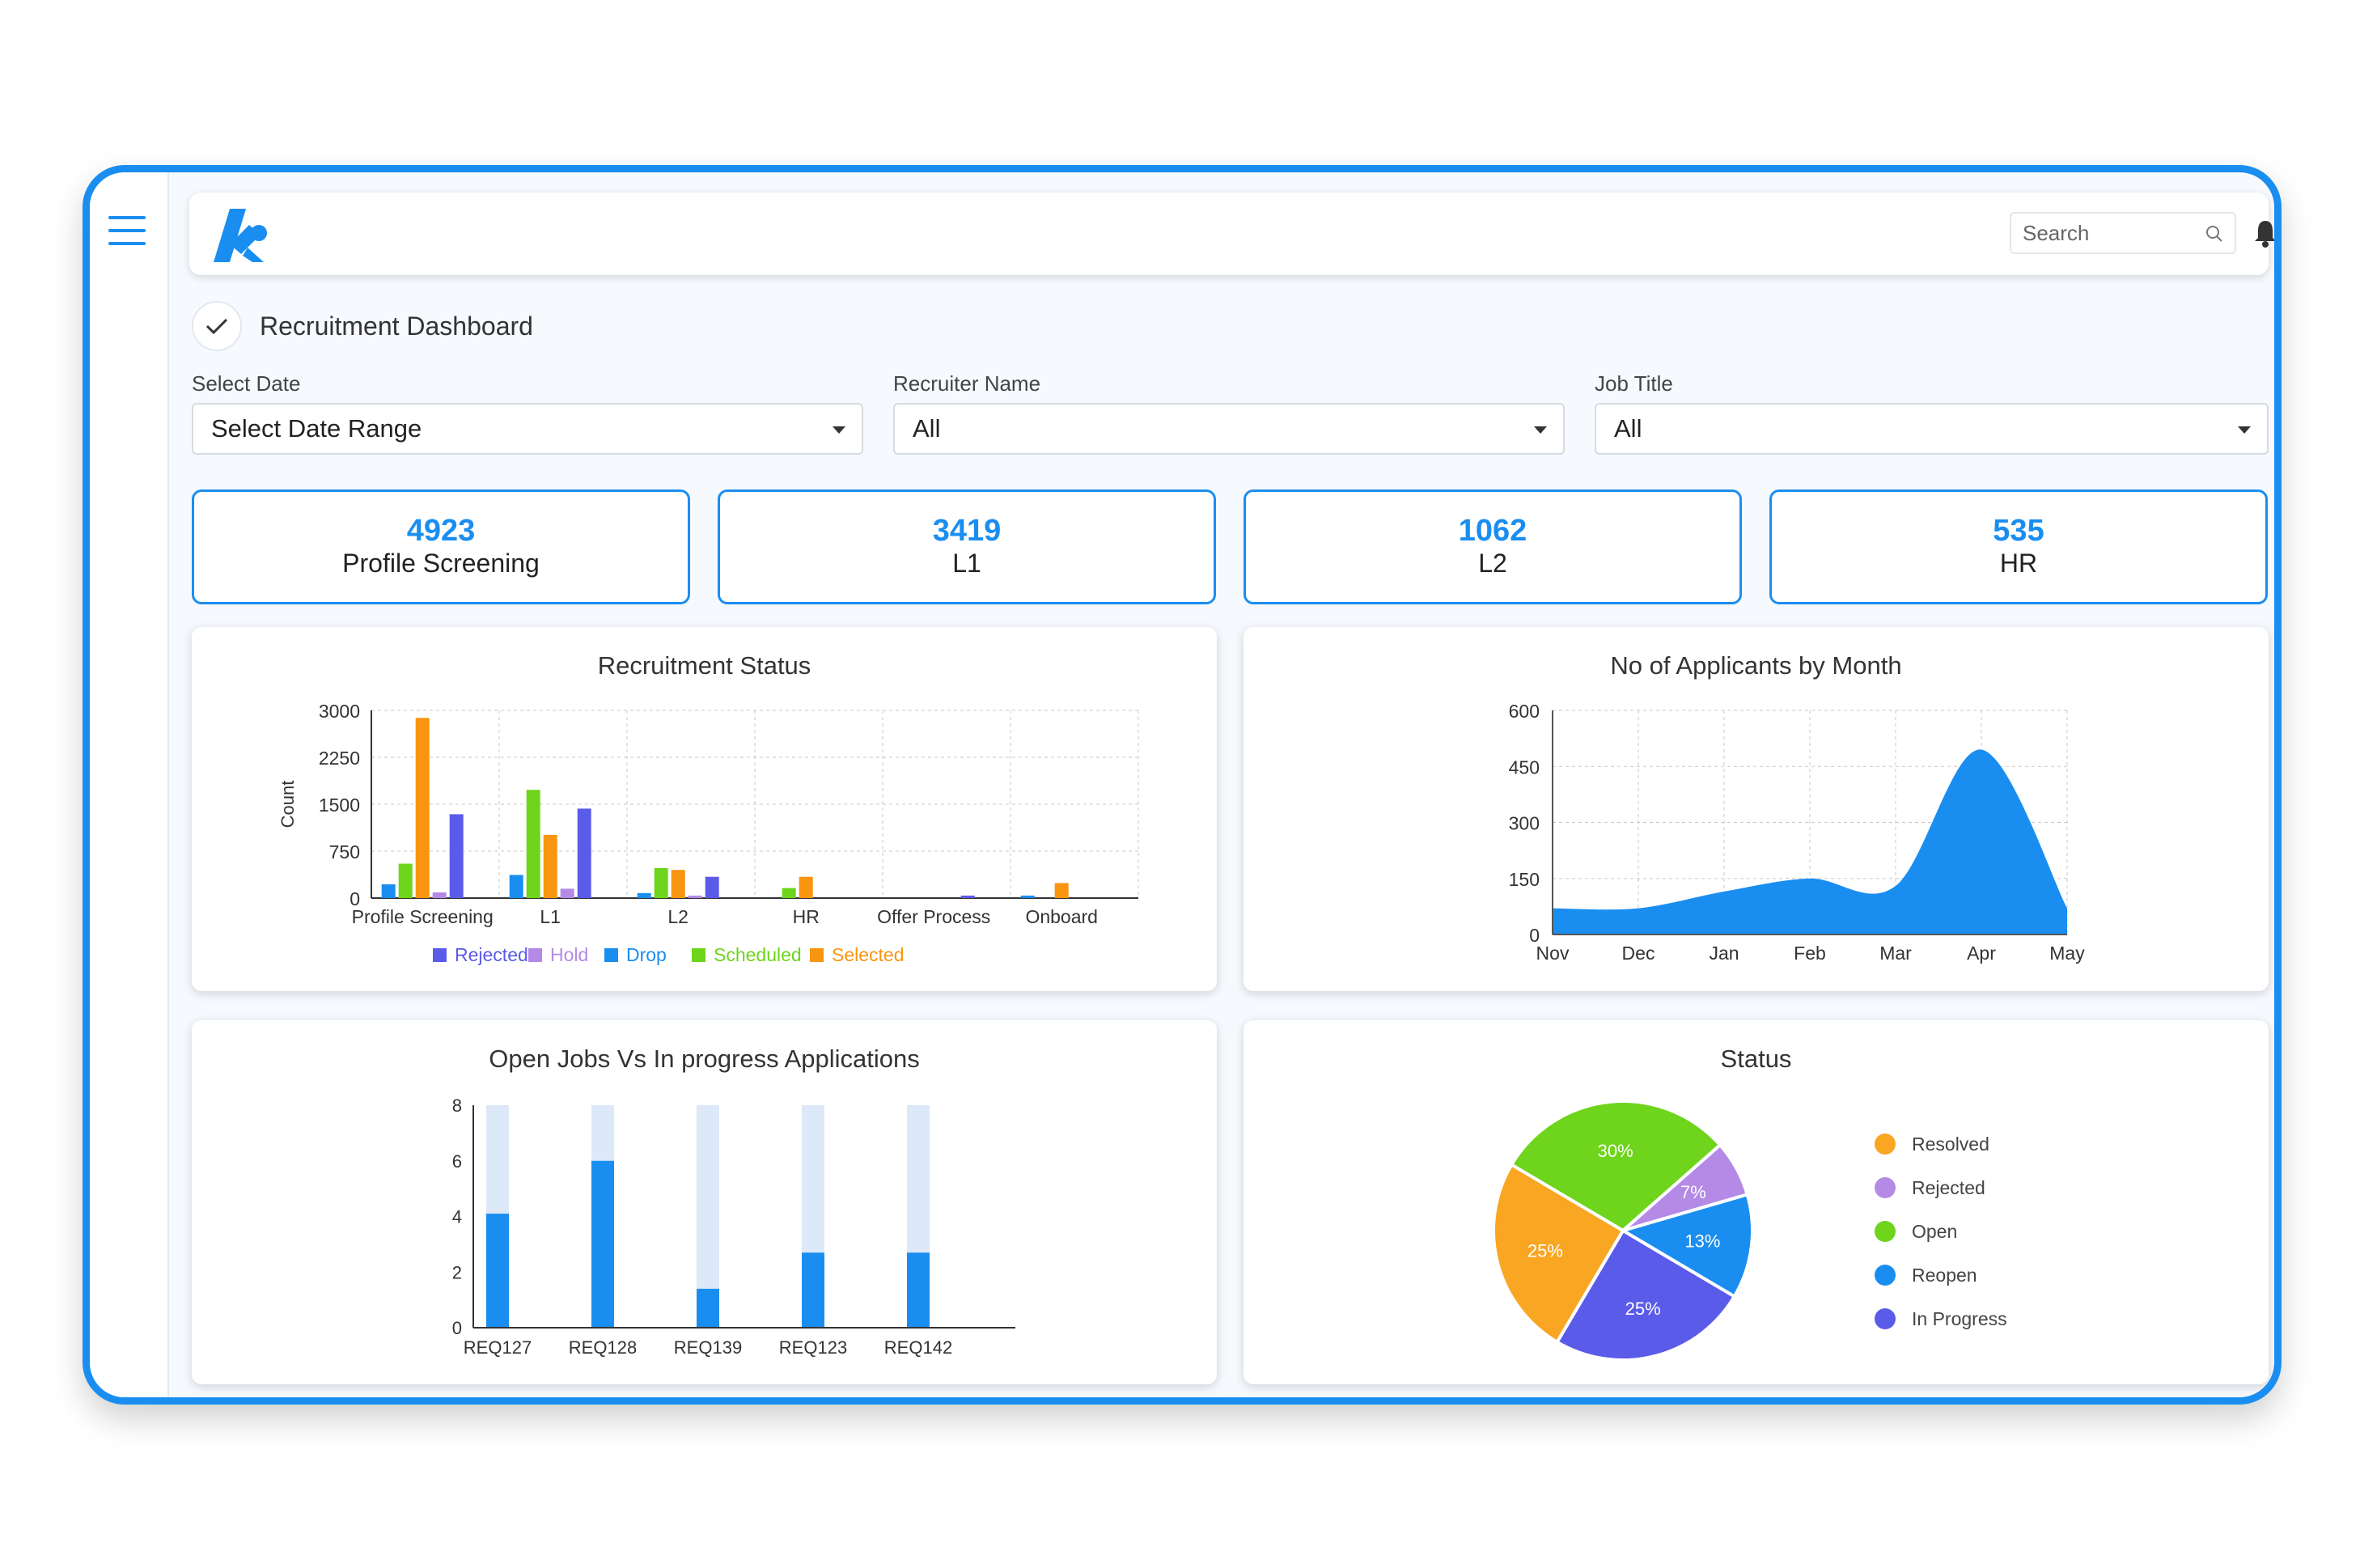  I want to click on y-tick-label: 3000, so click(339, 712).